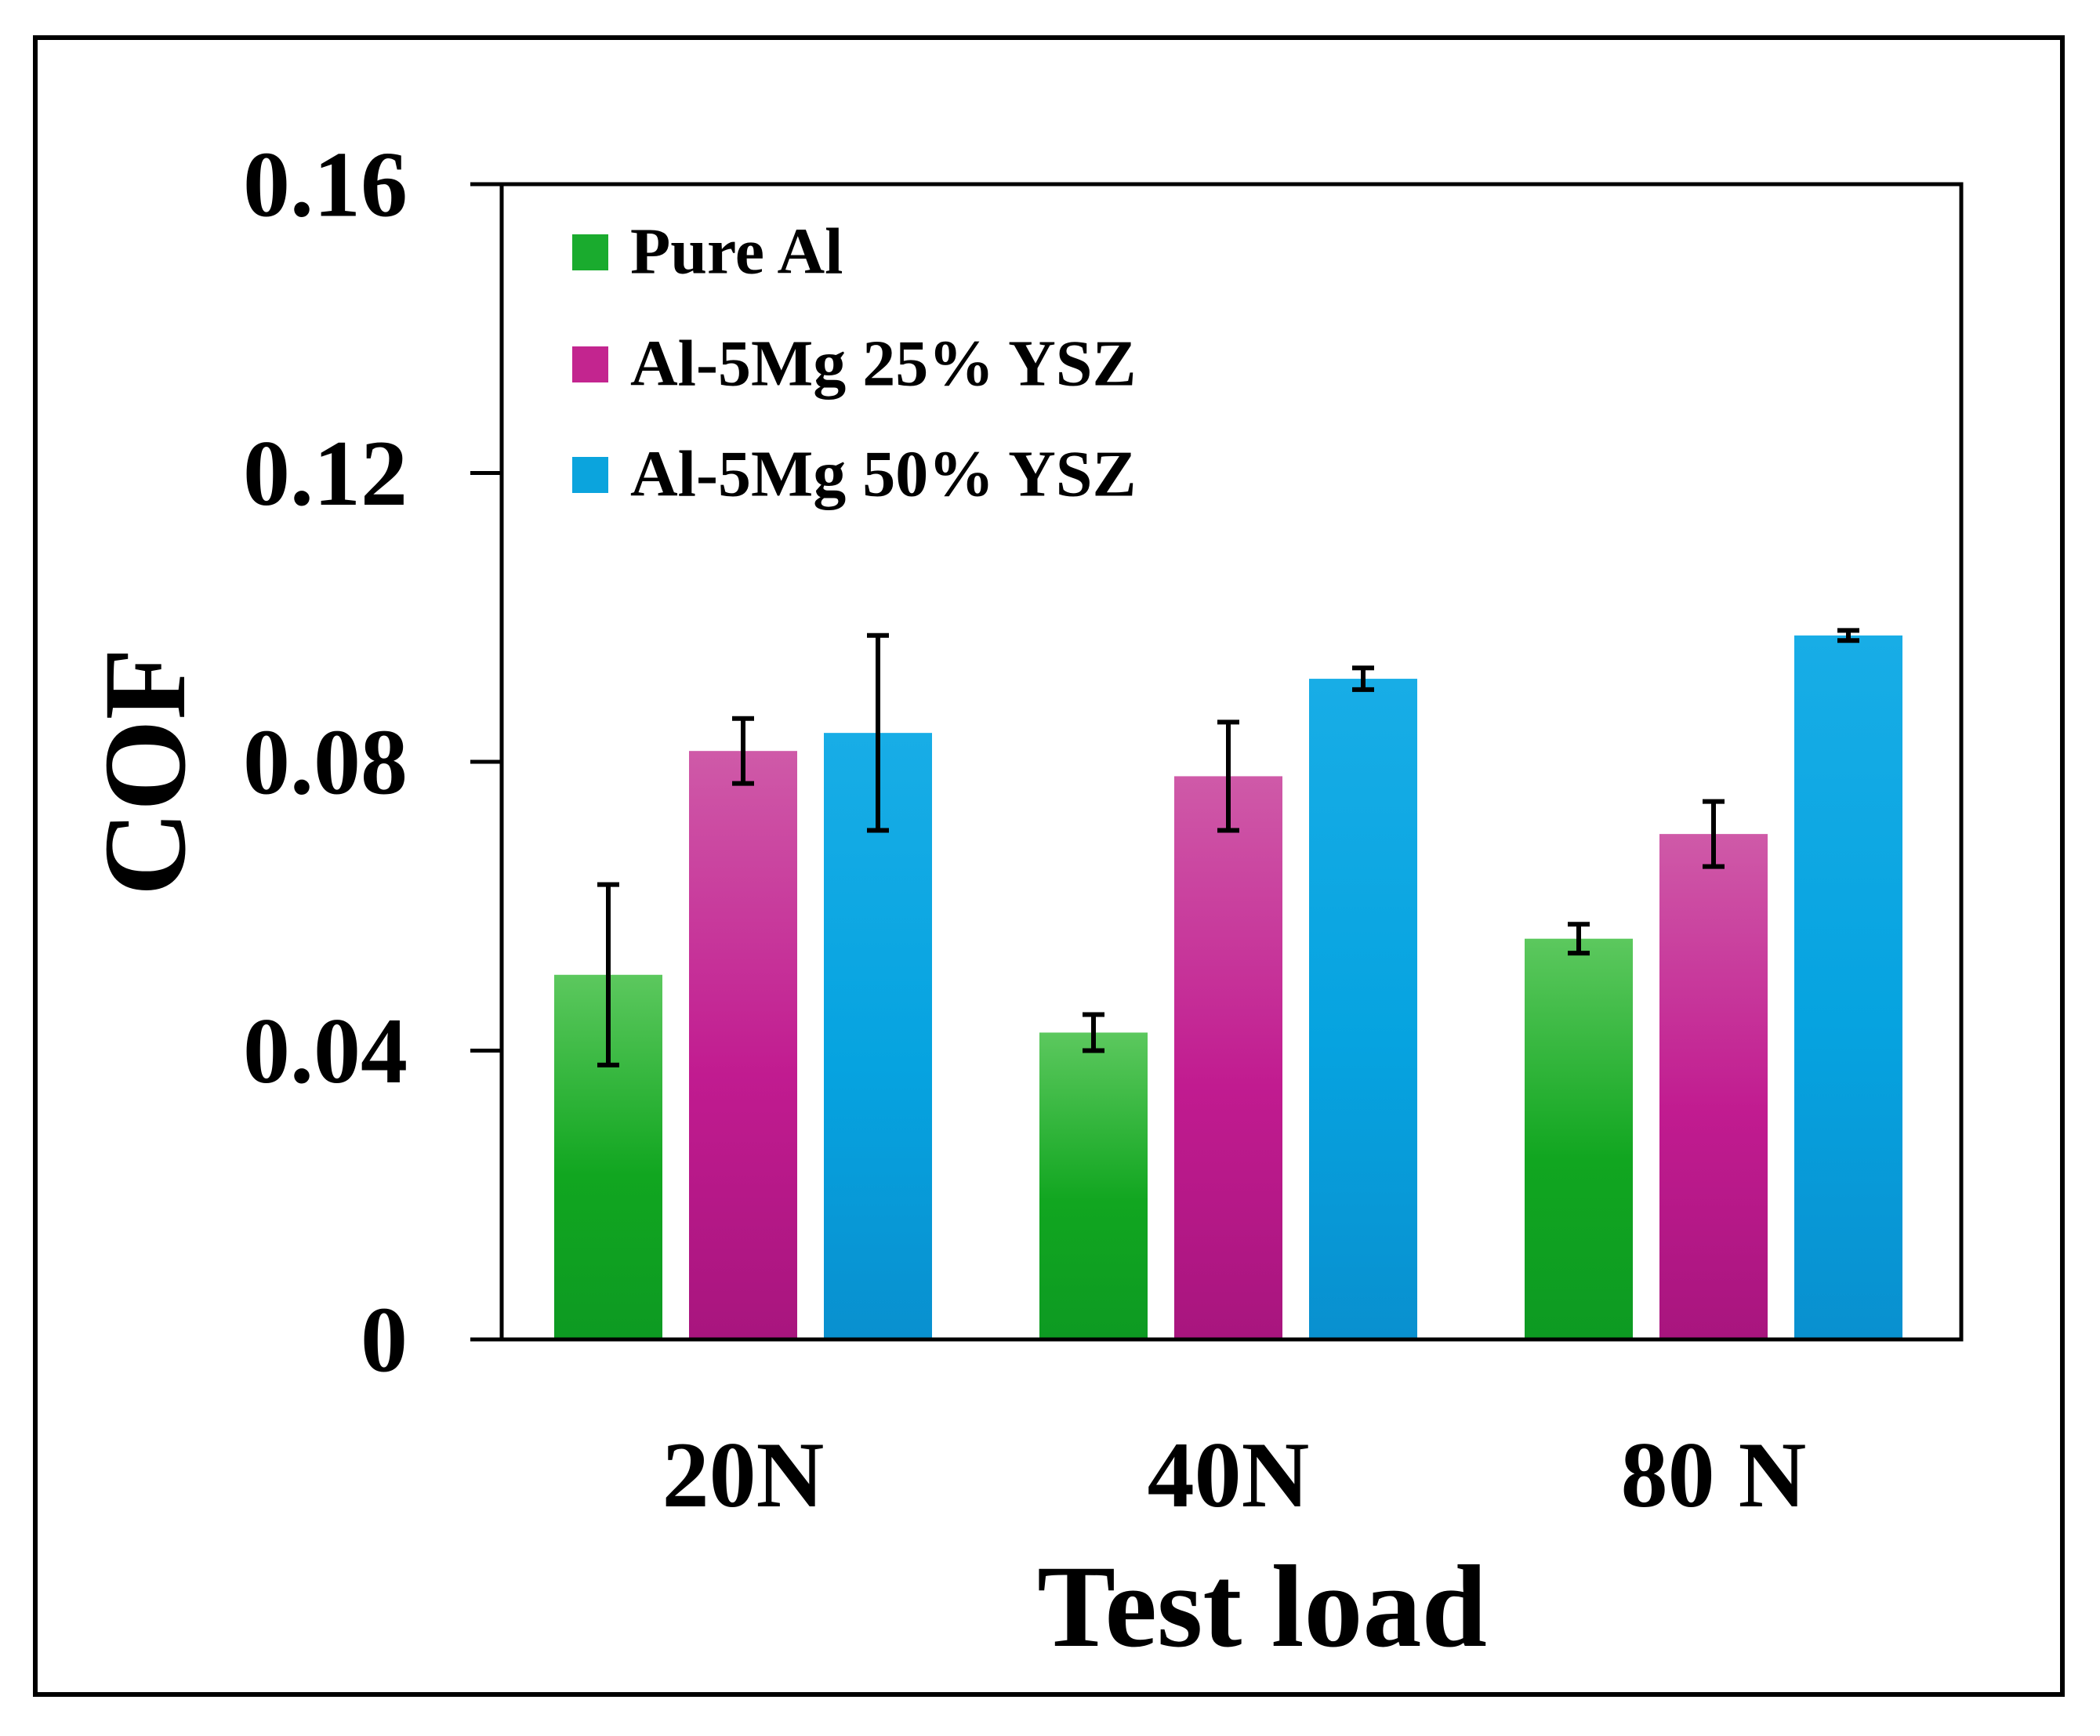 The width and height of the screenshot is (2100, 1736). I want to click on legend-label-1: Pure Al, so click(736, 252).